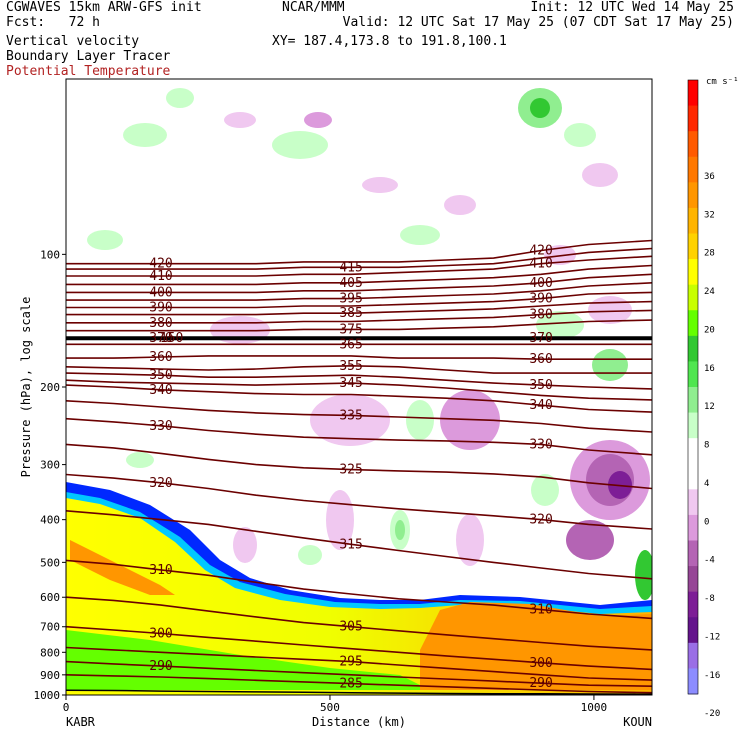 The height and width of the screenshot is (740, 740). Describe the element at coordinates (350, 684) in the screenshot. I see `theta-label: 285` at that location.